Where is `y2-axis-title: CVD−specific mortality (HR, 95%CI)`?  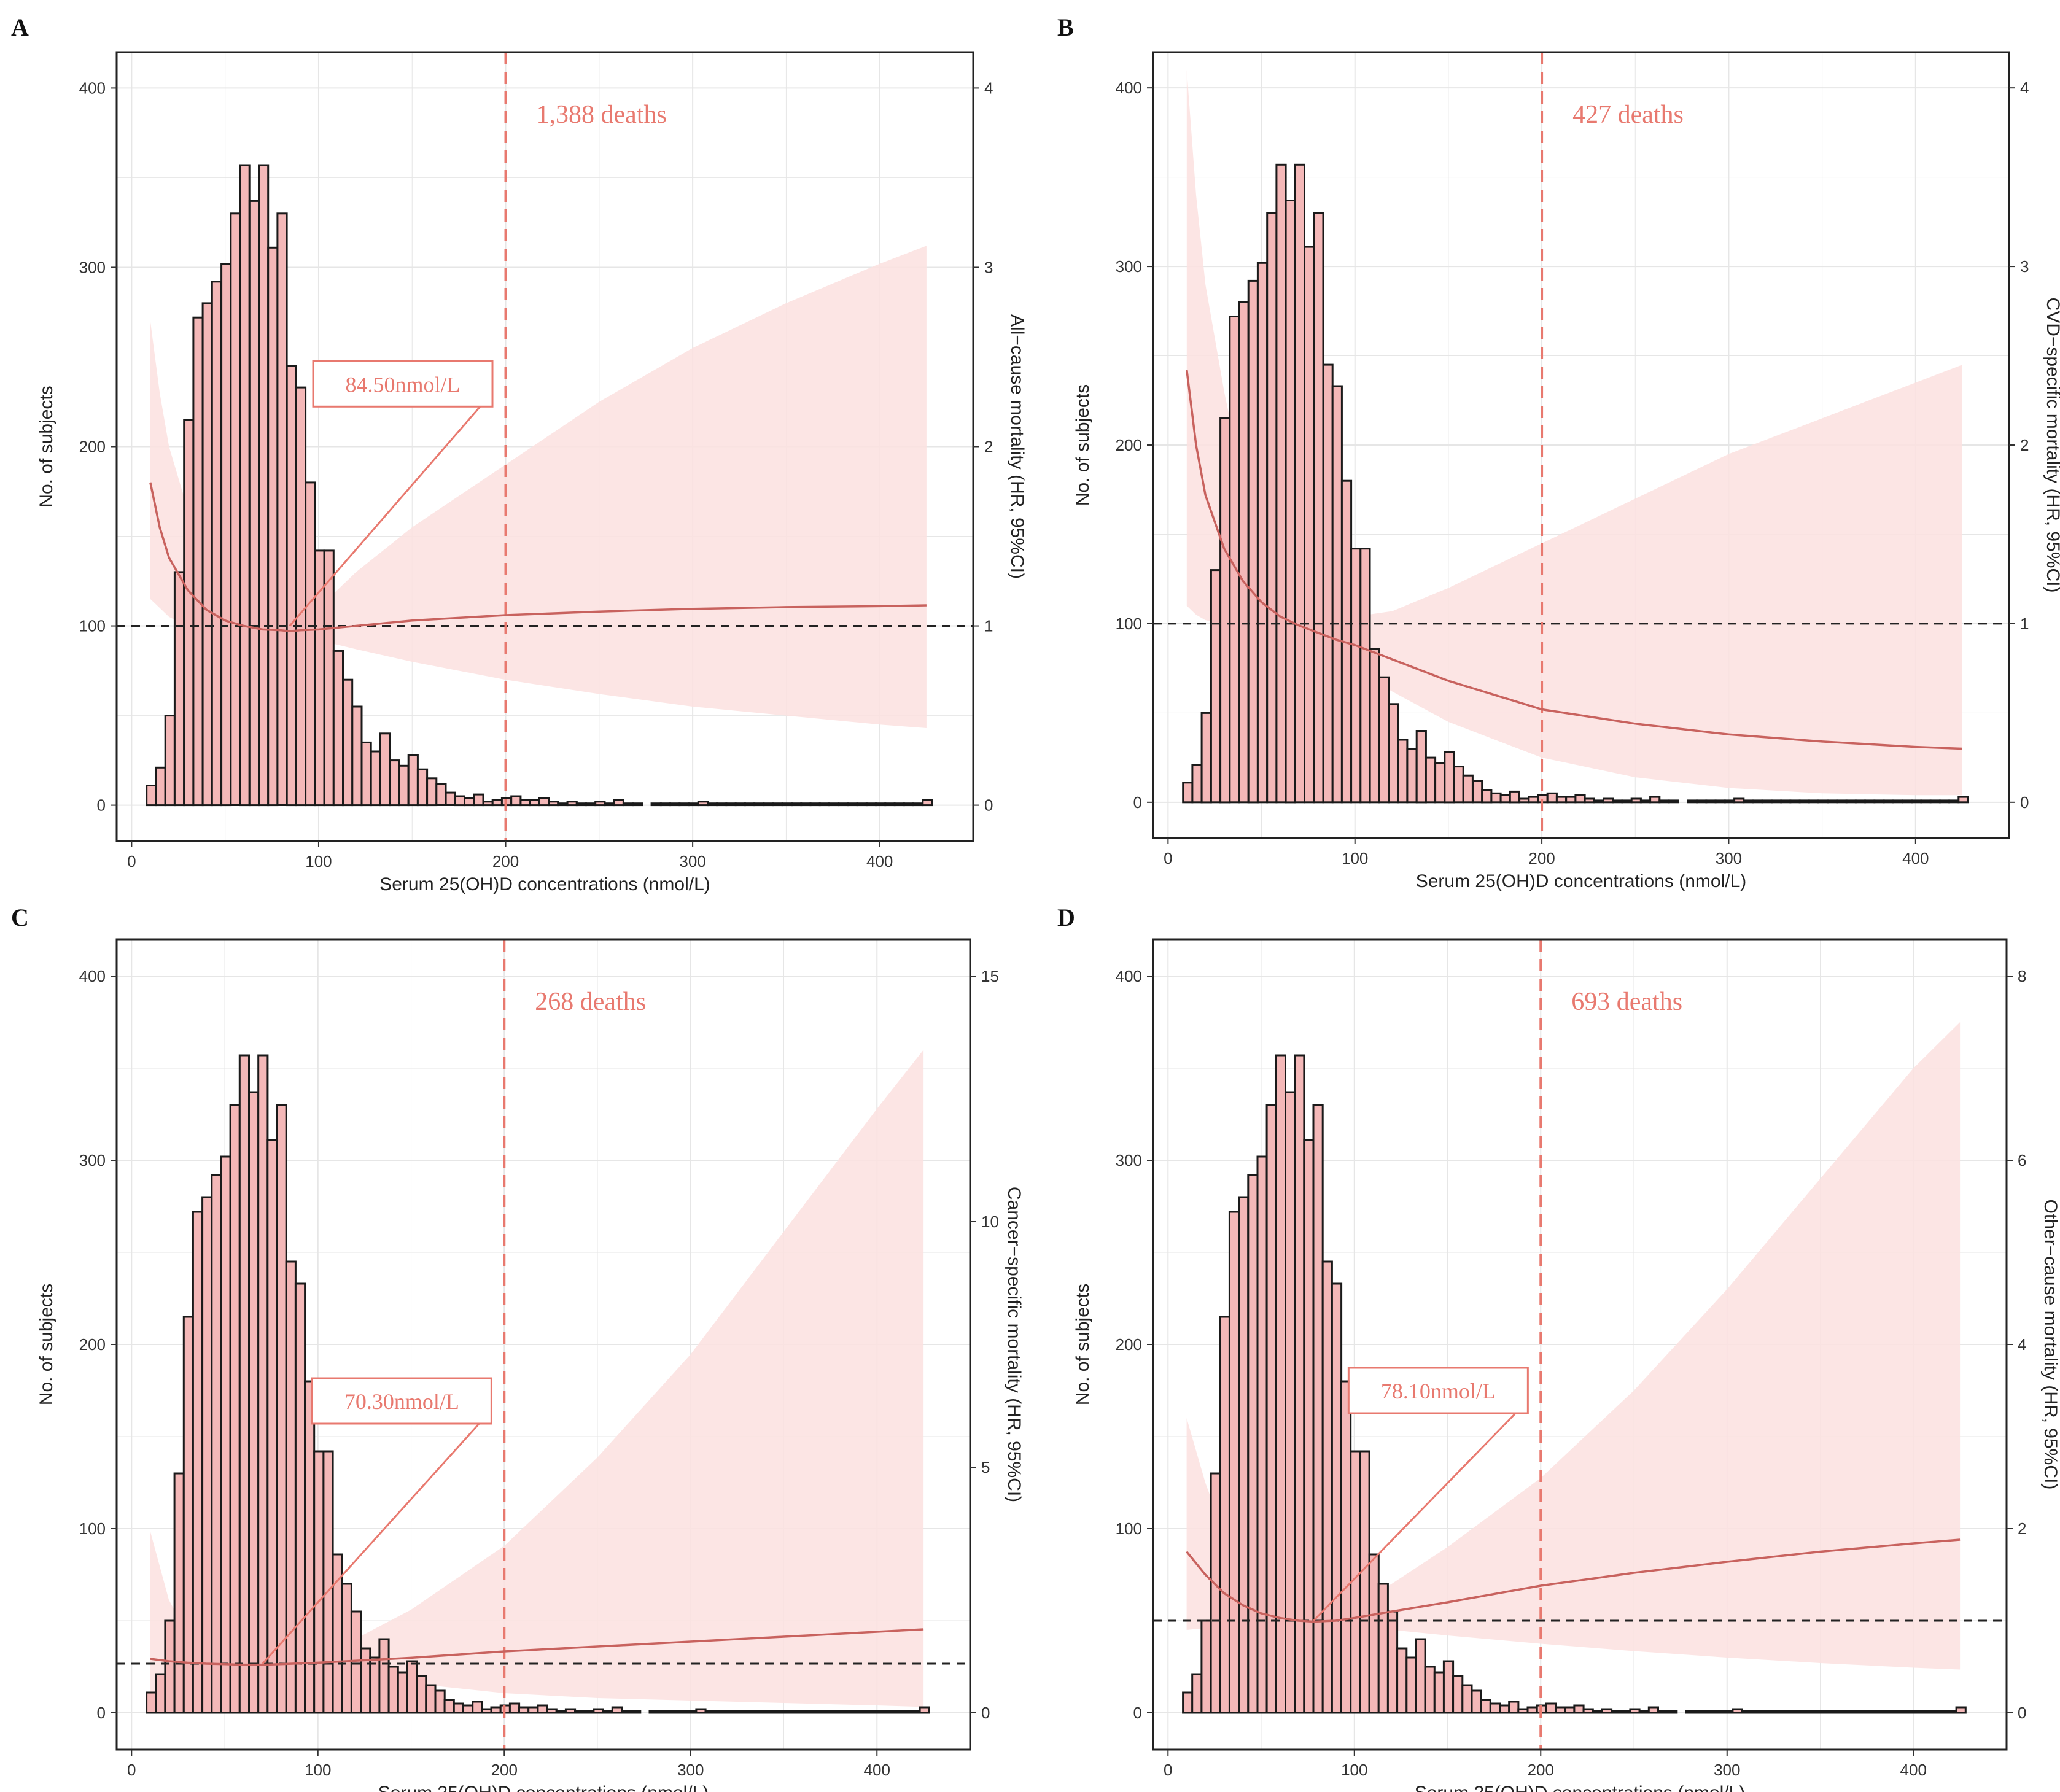 y2-axis-title: CVD−specific mortality (HR, 95%CI) is located at coordinates (2051, 445).